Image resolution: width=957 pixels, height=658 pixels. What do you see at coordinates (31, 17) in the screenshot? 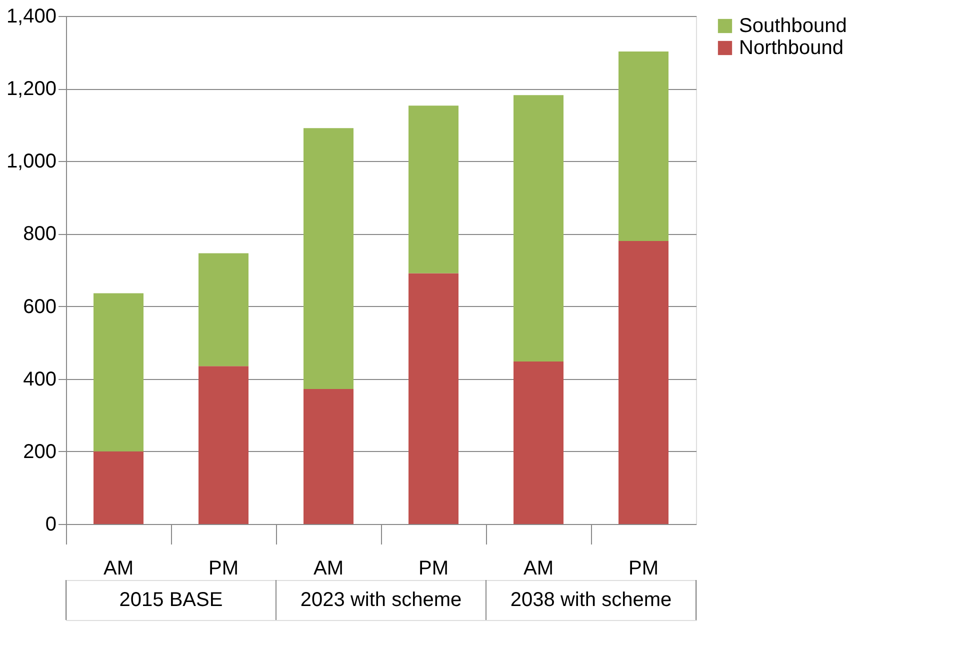
I see `y-tick-label: 1,400` at bounding box center [31, 17].